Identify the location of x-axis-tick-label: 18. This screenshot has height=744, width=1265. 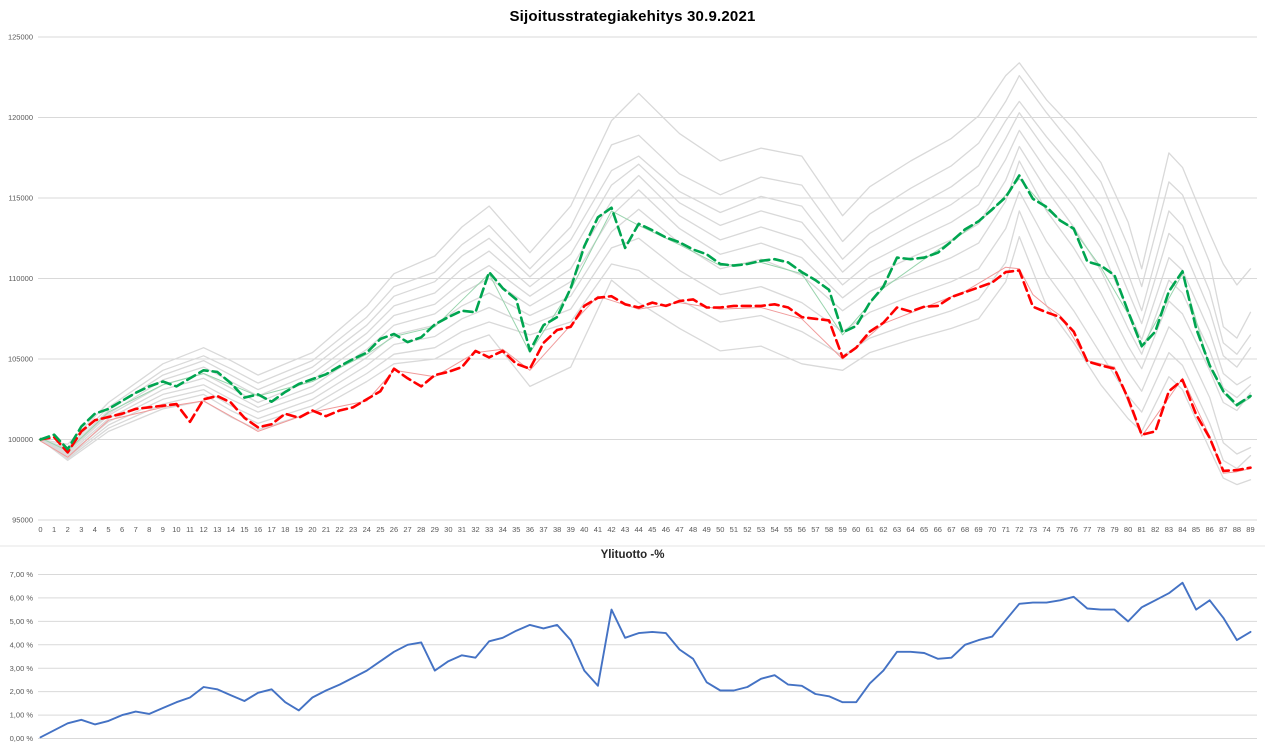
(285, 529).